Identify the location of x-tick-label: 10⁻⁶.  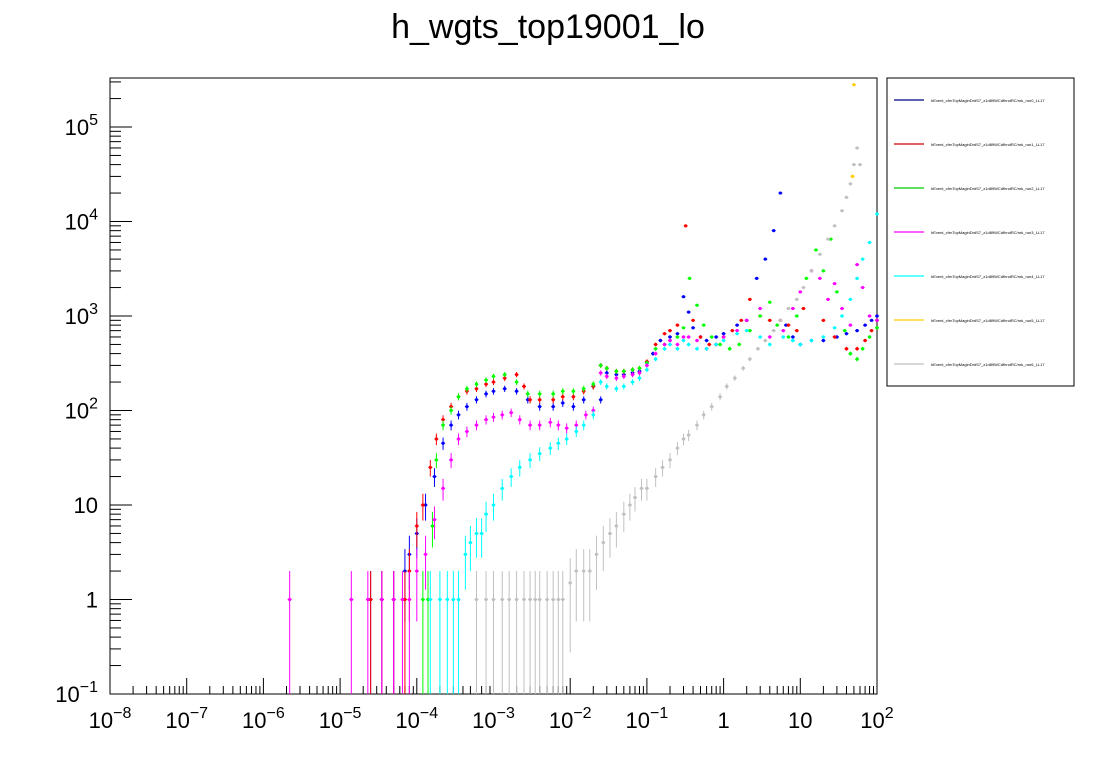
(263, 719).